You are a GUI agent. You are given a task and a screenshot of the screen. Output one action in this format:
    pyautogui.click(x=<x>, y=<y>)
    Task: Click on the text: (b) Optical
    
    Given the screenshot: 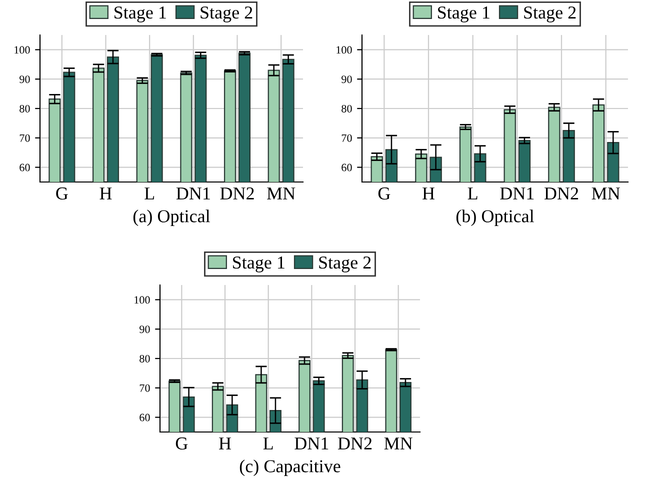 What is the action you would take?
    pyautogui.click(x=495, y=218)
    